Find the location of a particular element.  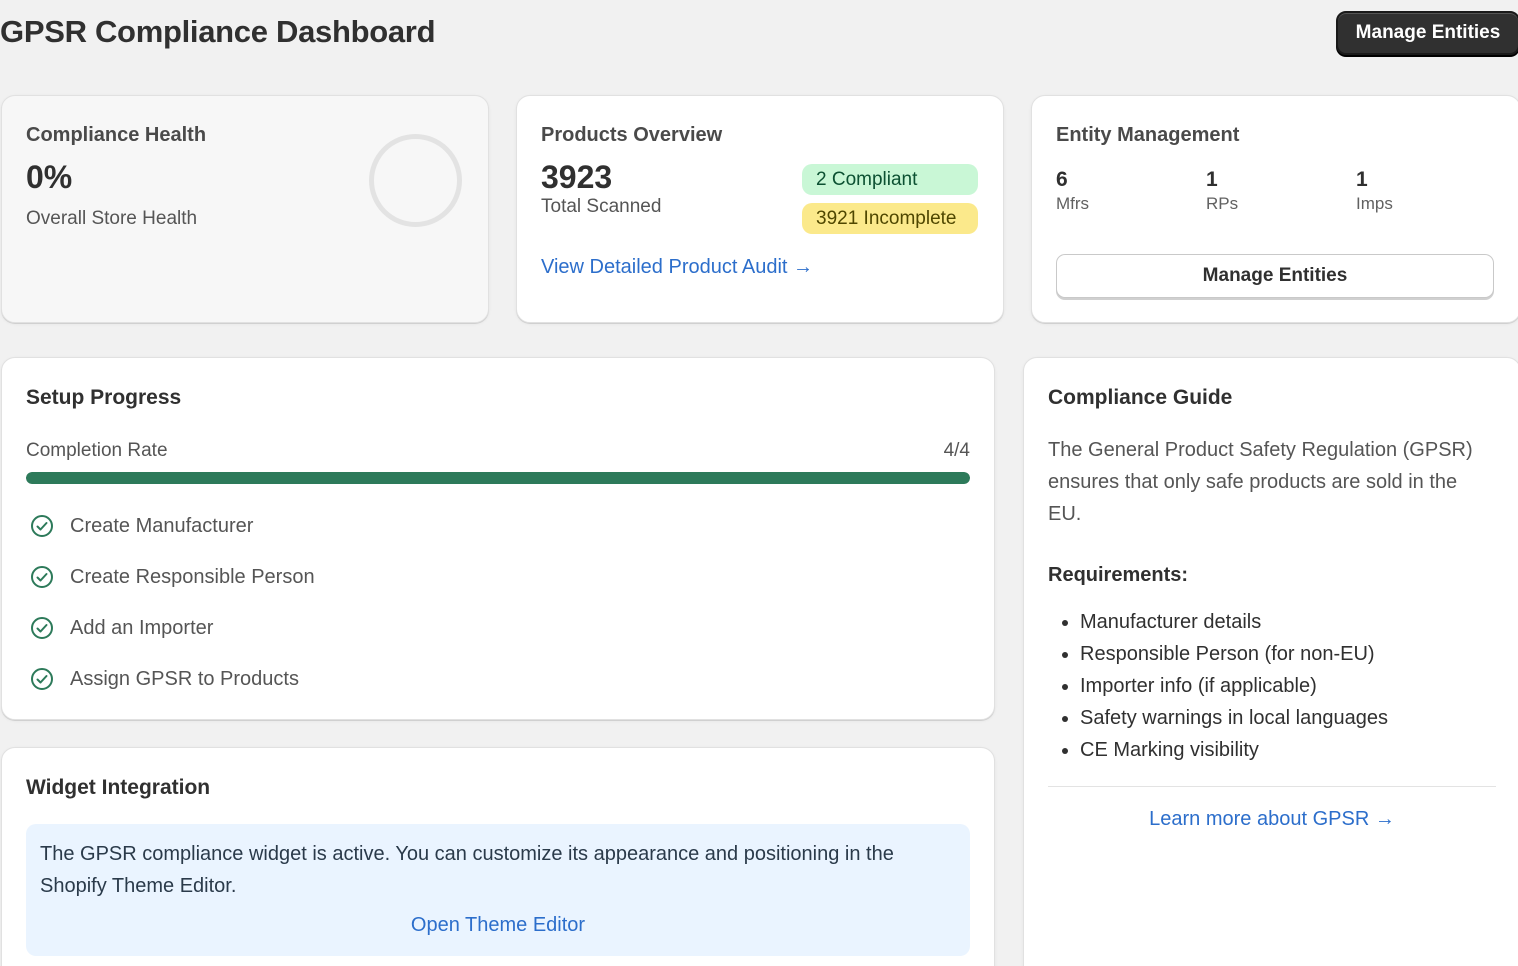

setup-step: Create Responsible Person is located at coordinates (172, 577).